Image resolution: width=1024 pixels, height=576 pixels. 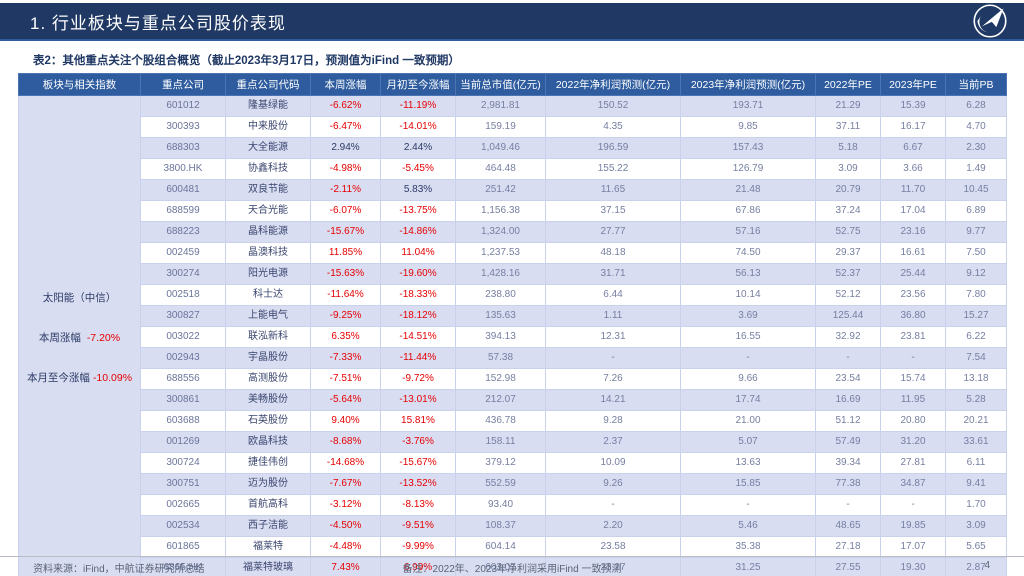 I want to click on net-profit-2023-cell: 9.85, so click(x=748, y=127).